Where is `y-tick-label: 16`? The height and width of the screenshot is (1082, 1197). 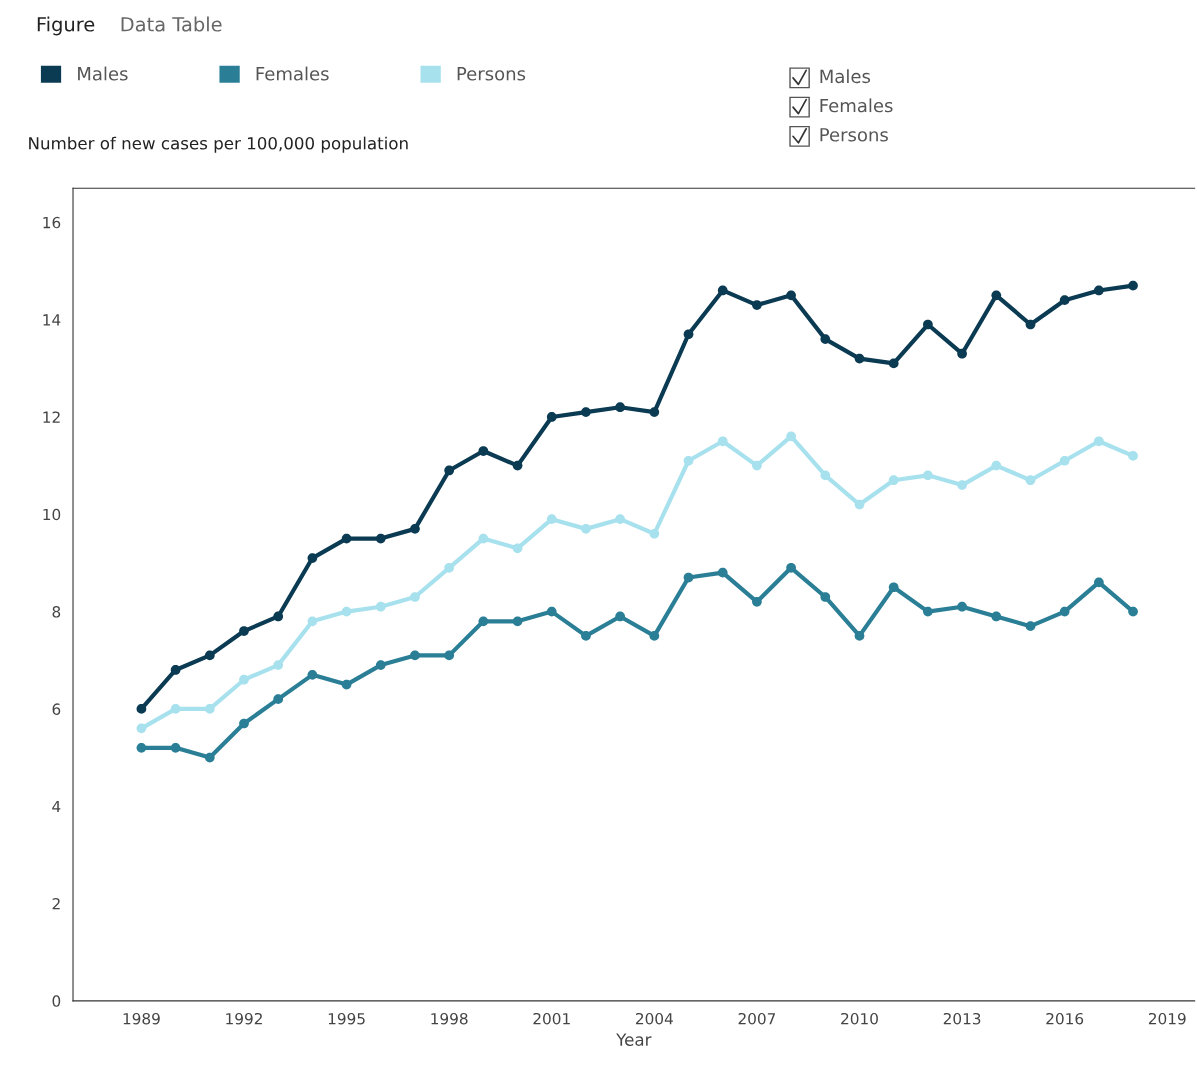 y-tick-label: 16 is located at coordinates (52, 222).